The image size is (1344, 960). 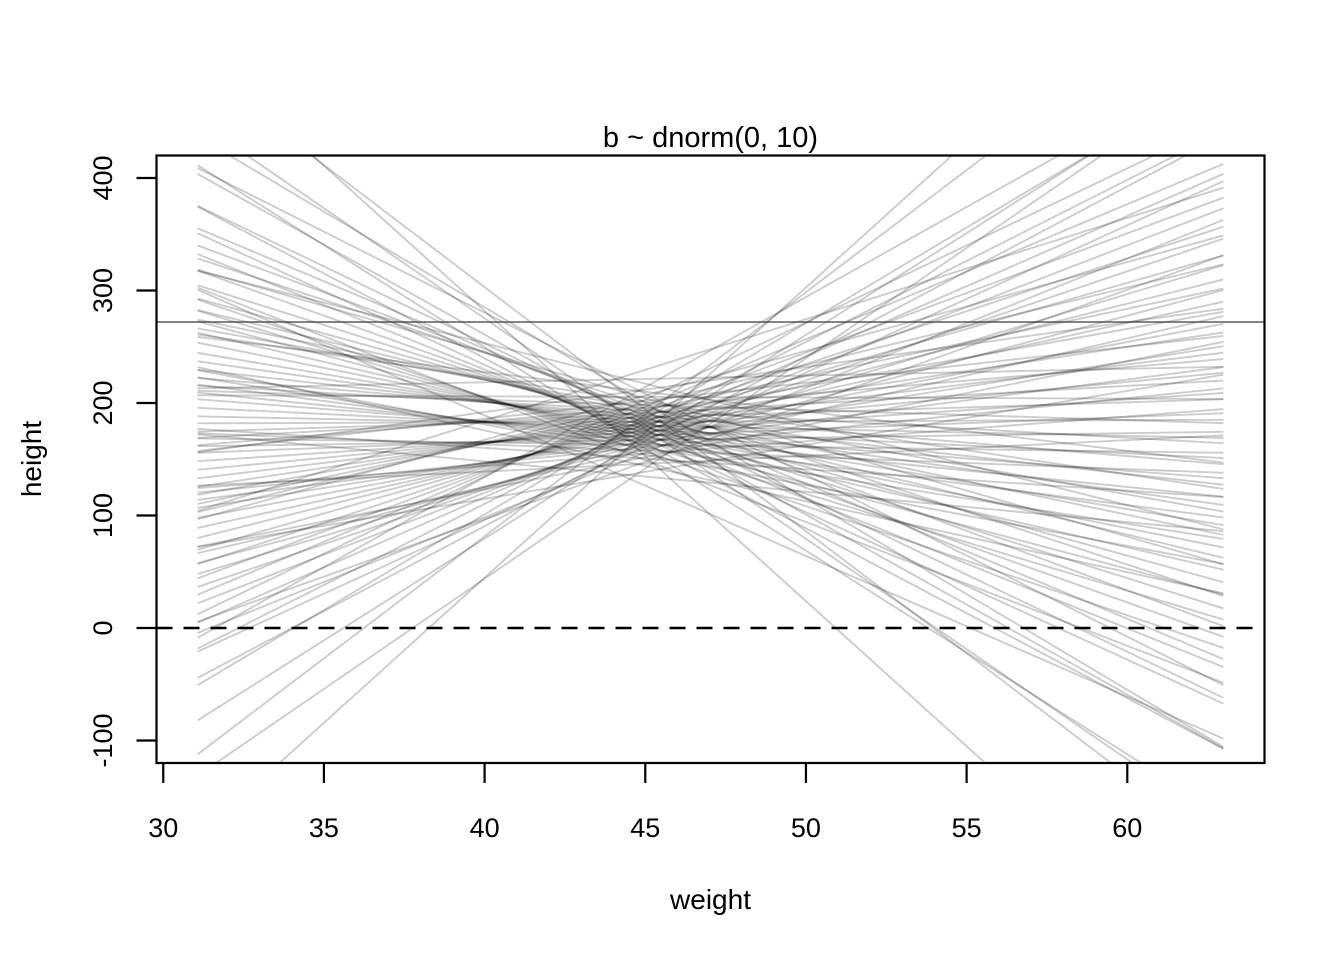 What do you see at coordinates (324, 828) in the screenshot?
I see `x-tick-label: 35` at bounding box center [324, 828].